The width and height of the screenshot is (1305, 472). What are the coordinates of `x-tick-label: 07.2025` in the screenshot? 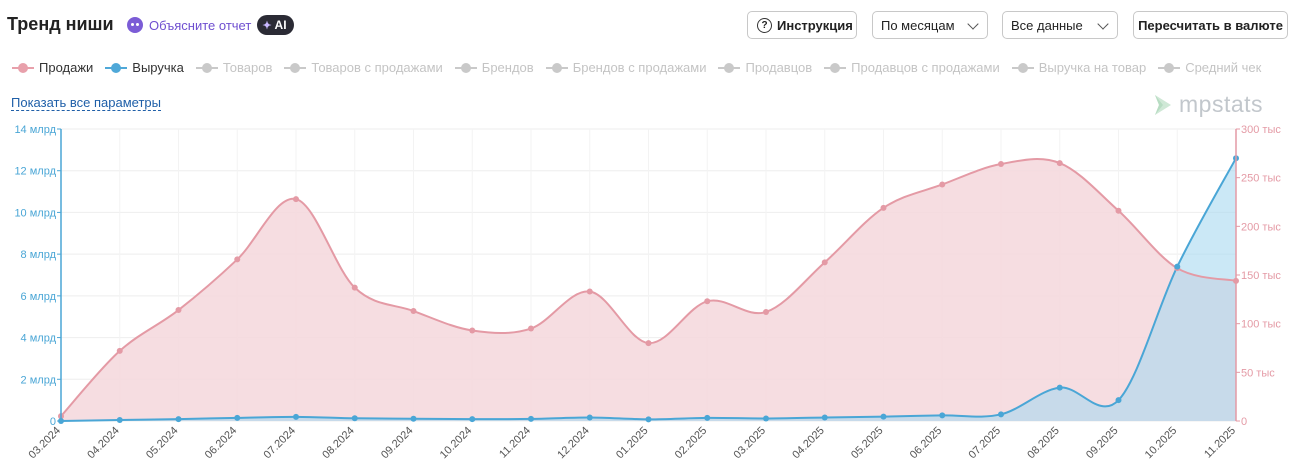 It's located at (985, 443).